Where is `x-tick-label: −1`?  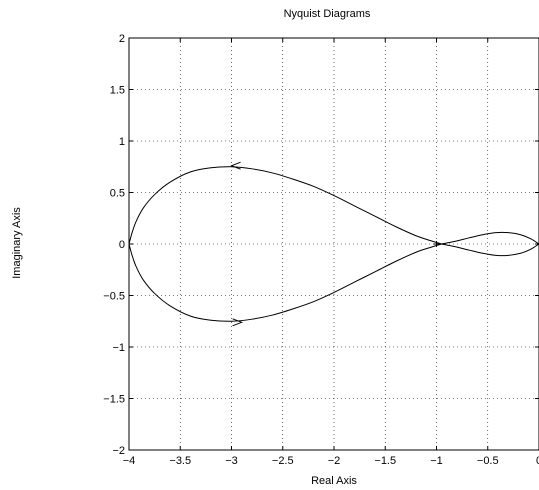
x-tick-label: −1 is located at coordinates (436, 461).